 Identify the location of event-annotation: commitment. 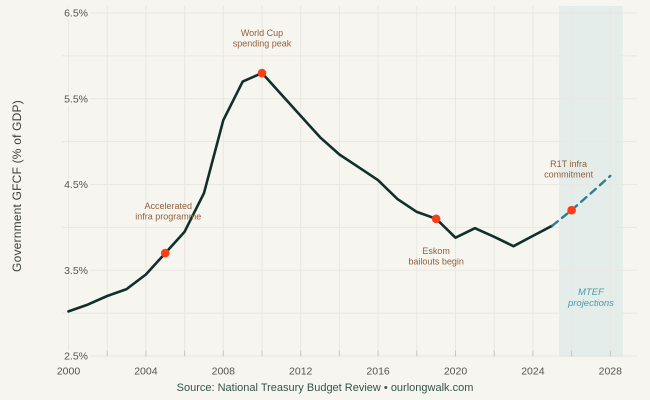
(569, 175).